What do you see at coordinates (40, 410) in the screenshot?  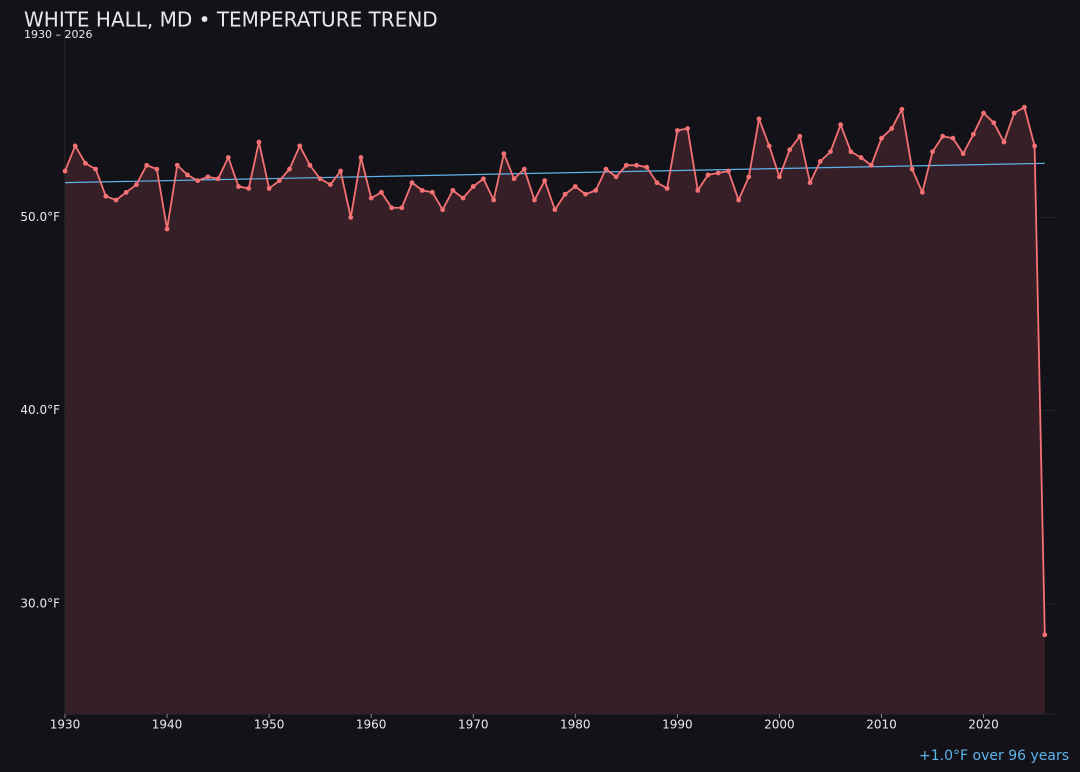 I see `y-tick-label: 40.0°F` at bounding box center [40, 410].